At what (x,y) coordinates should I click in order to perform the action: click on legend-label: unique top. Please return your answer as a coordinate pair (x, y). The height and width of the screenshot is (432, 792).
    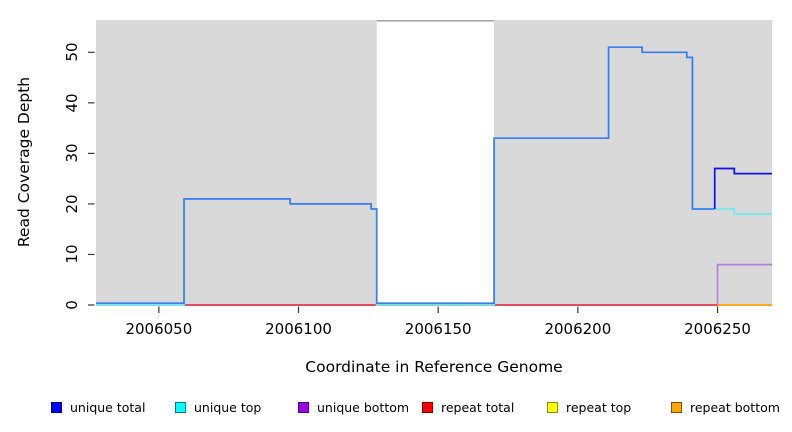
    Looking at the image, I should click on (228, 407).